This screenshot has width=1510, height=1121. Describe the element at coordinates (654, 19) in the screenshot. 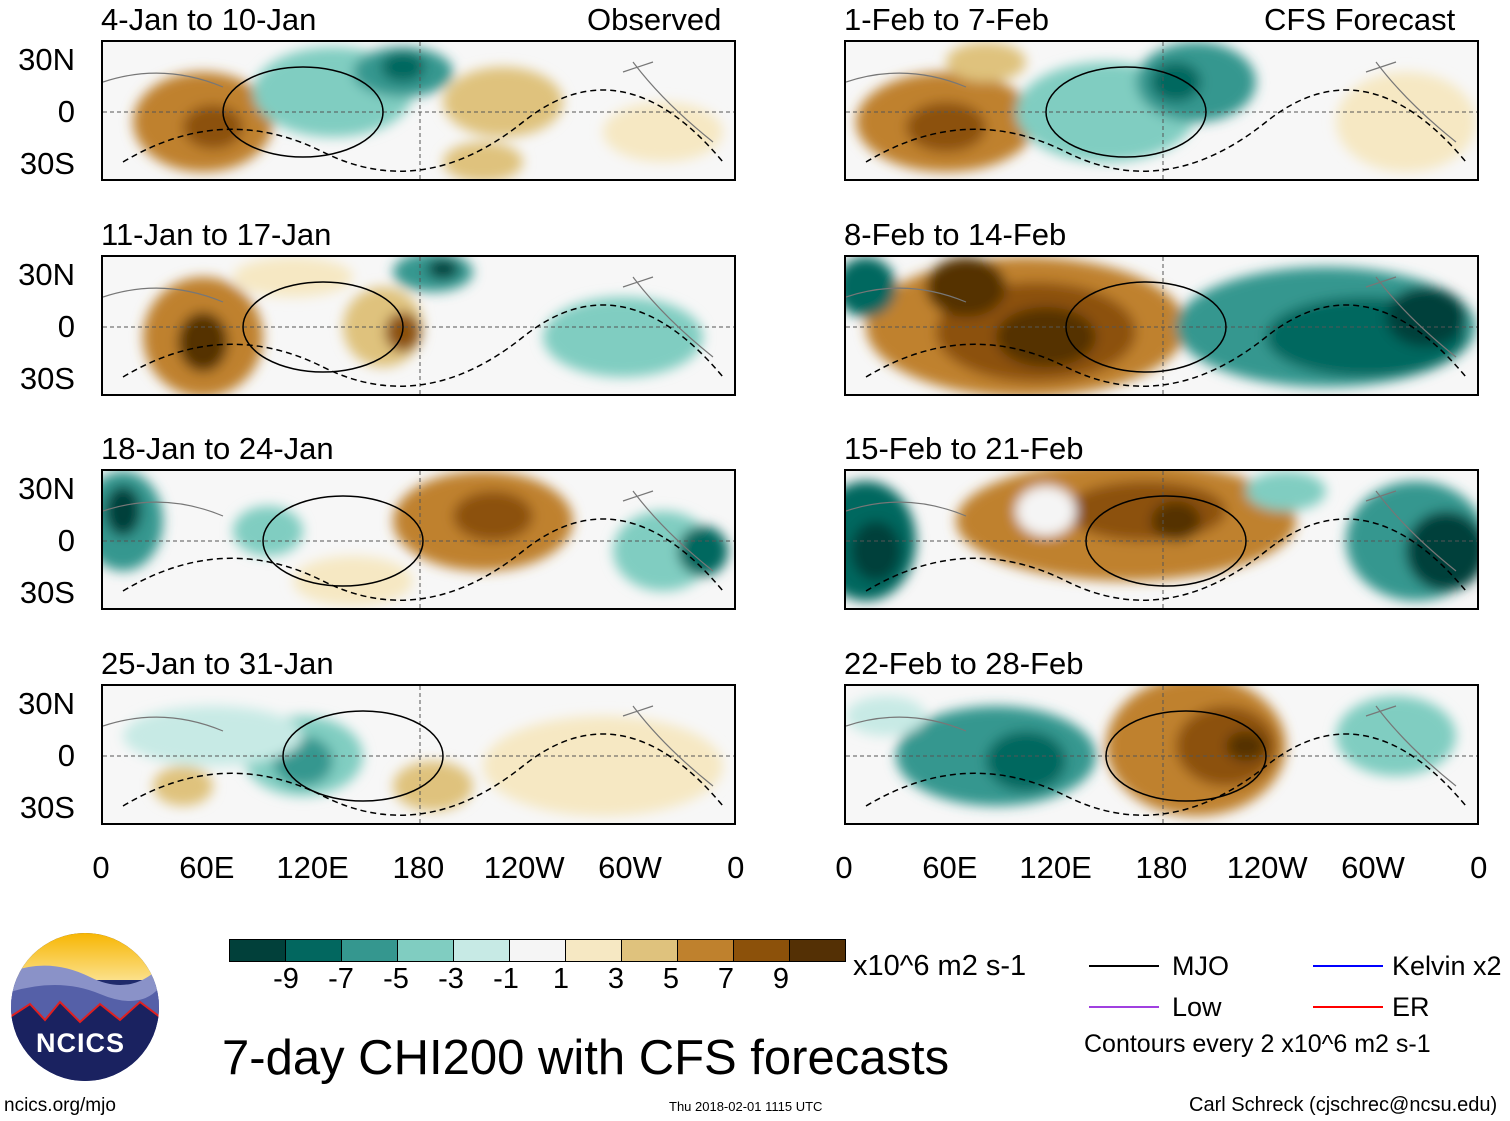

I see `observed-label: Observed` at that location.